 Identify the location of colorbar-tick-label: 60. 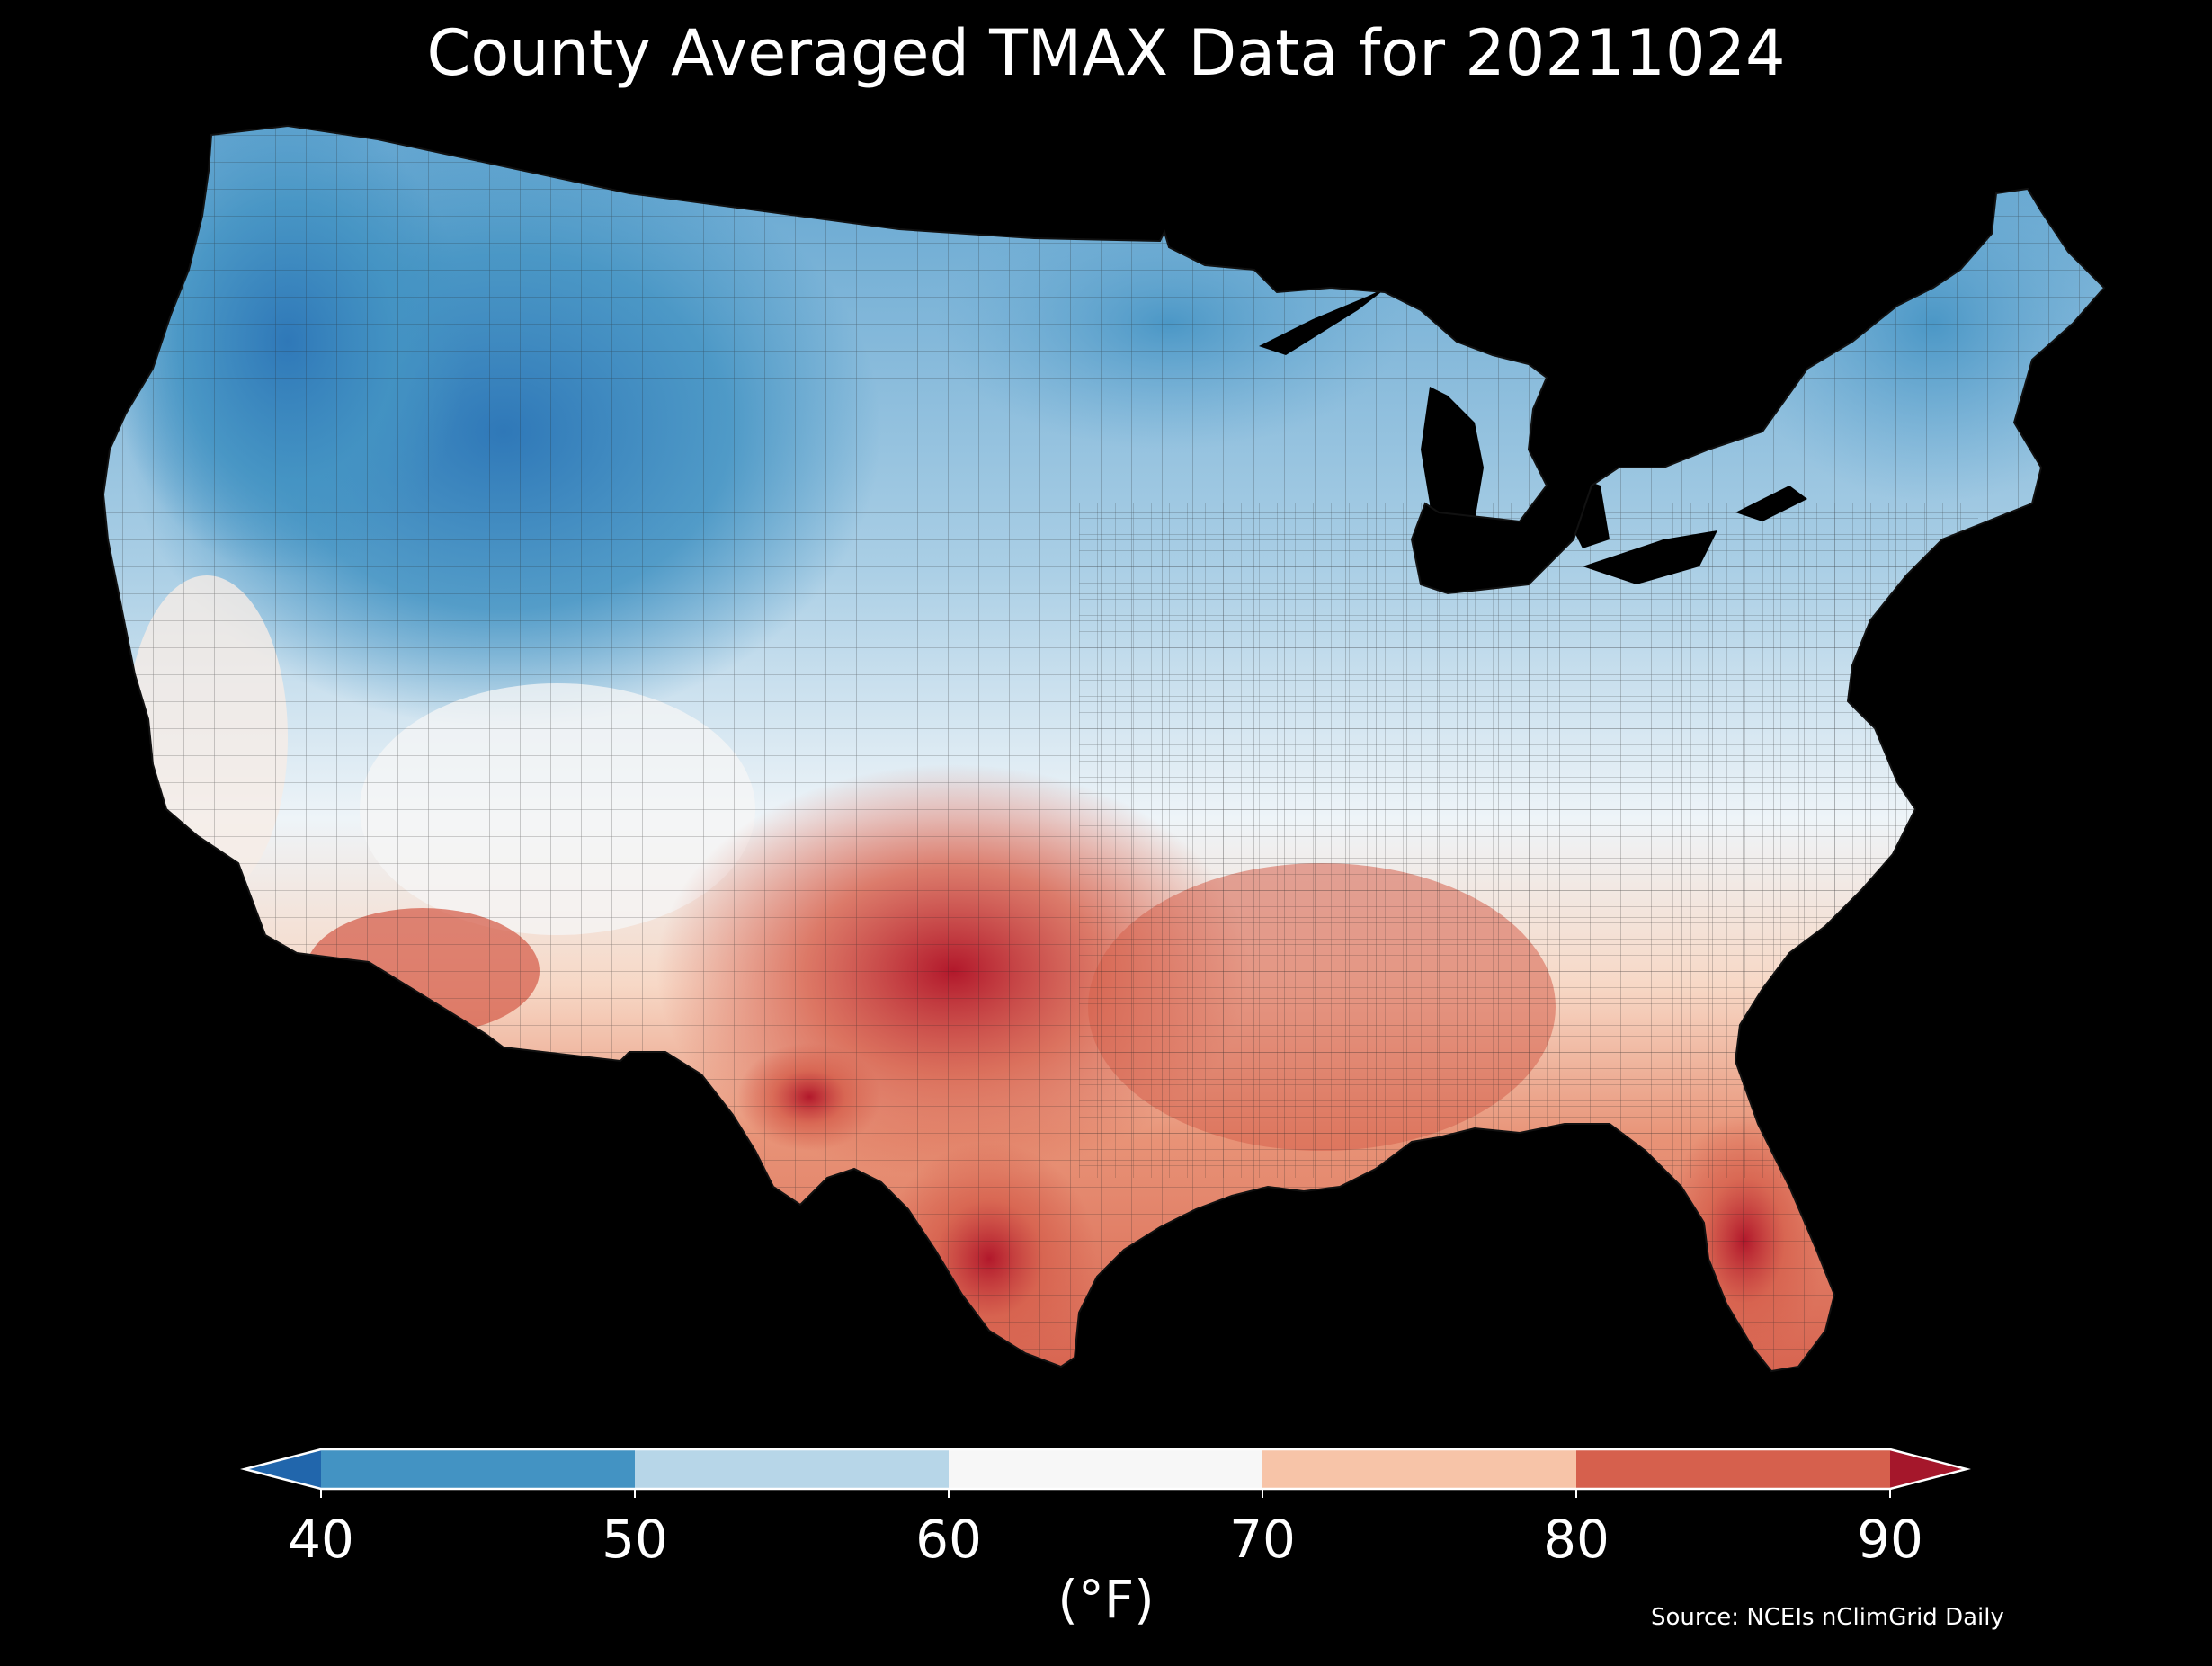
(948, 1540).